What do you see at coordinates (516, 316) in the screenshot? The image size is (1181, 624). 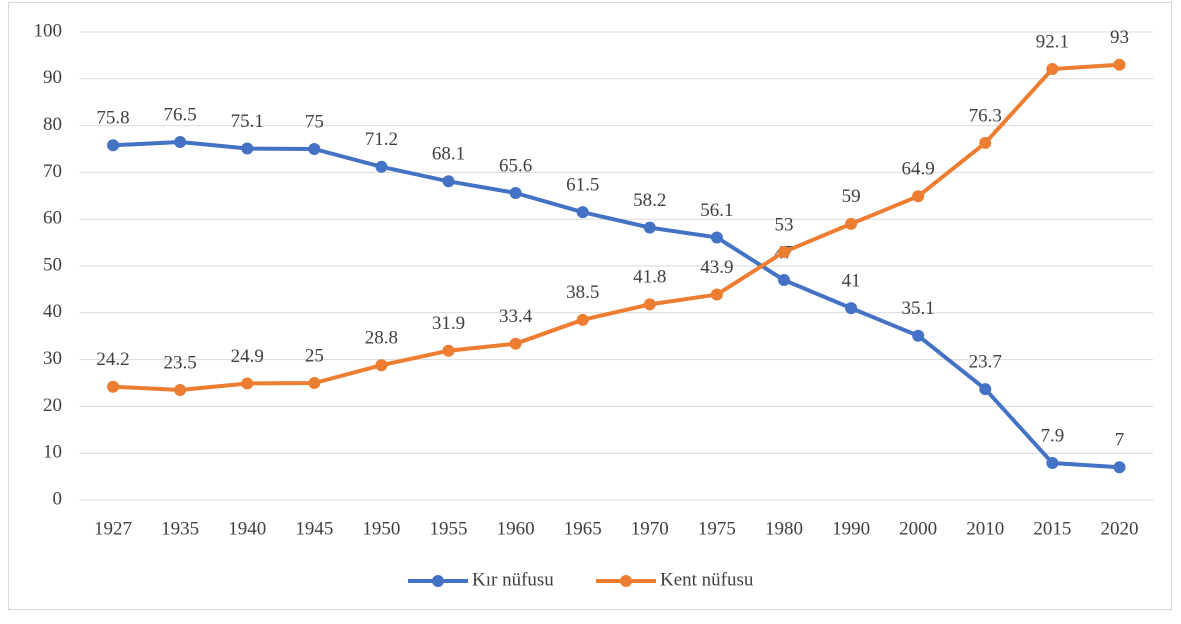 I see `data-label: 33.4` at bounding box center [516, 316].